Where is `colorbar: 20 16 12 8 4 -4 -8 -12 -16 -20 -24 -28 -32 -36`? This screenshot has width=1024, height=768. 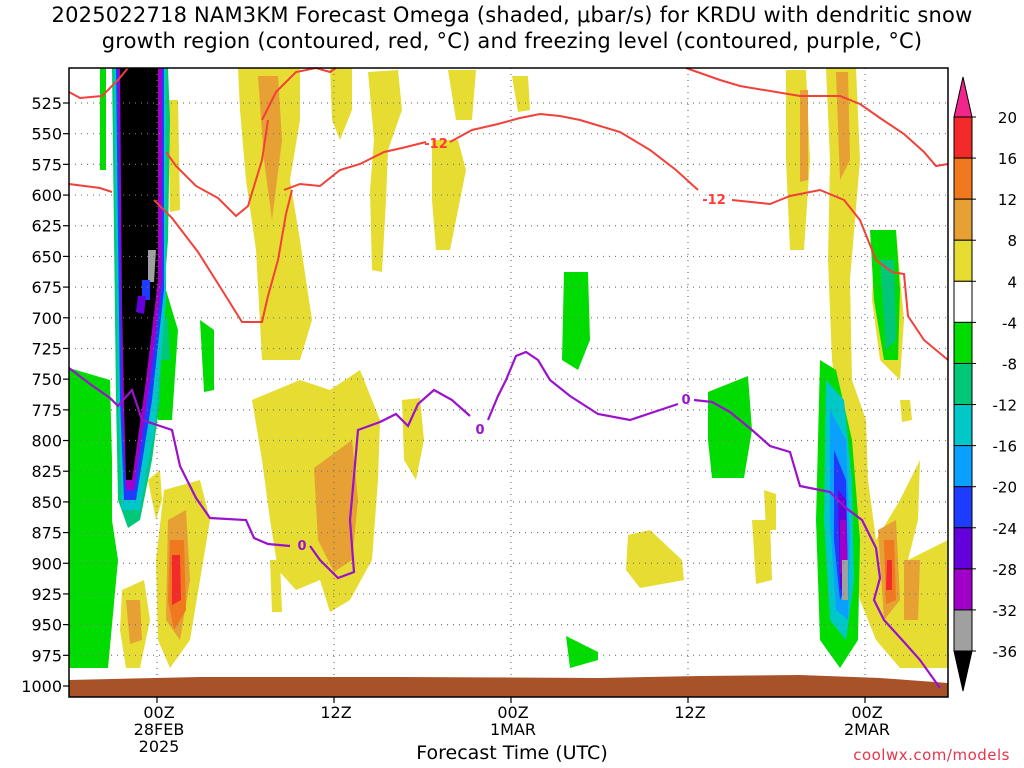
colorbar: 20 16 12 8 4 -4 -8 -12 -16 -20 -24 -28 -32 -36 is located at coordinates (985, 384).